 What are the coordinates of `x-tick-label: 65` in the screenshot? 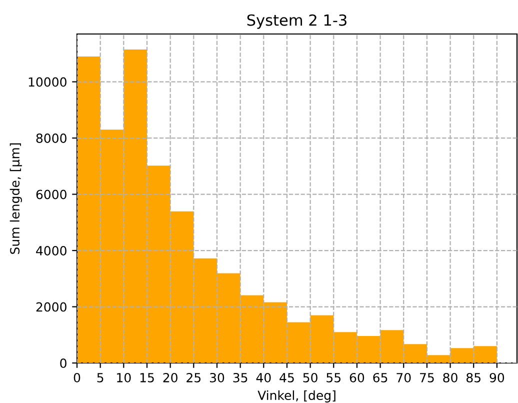 It's located at (380, 377).